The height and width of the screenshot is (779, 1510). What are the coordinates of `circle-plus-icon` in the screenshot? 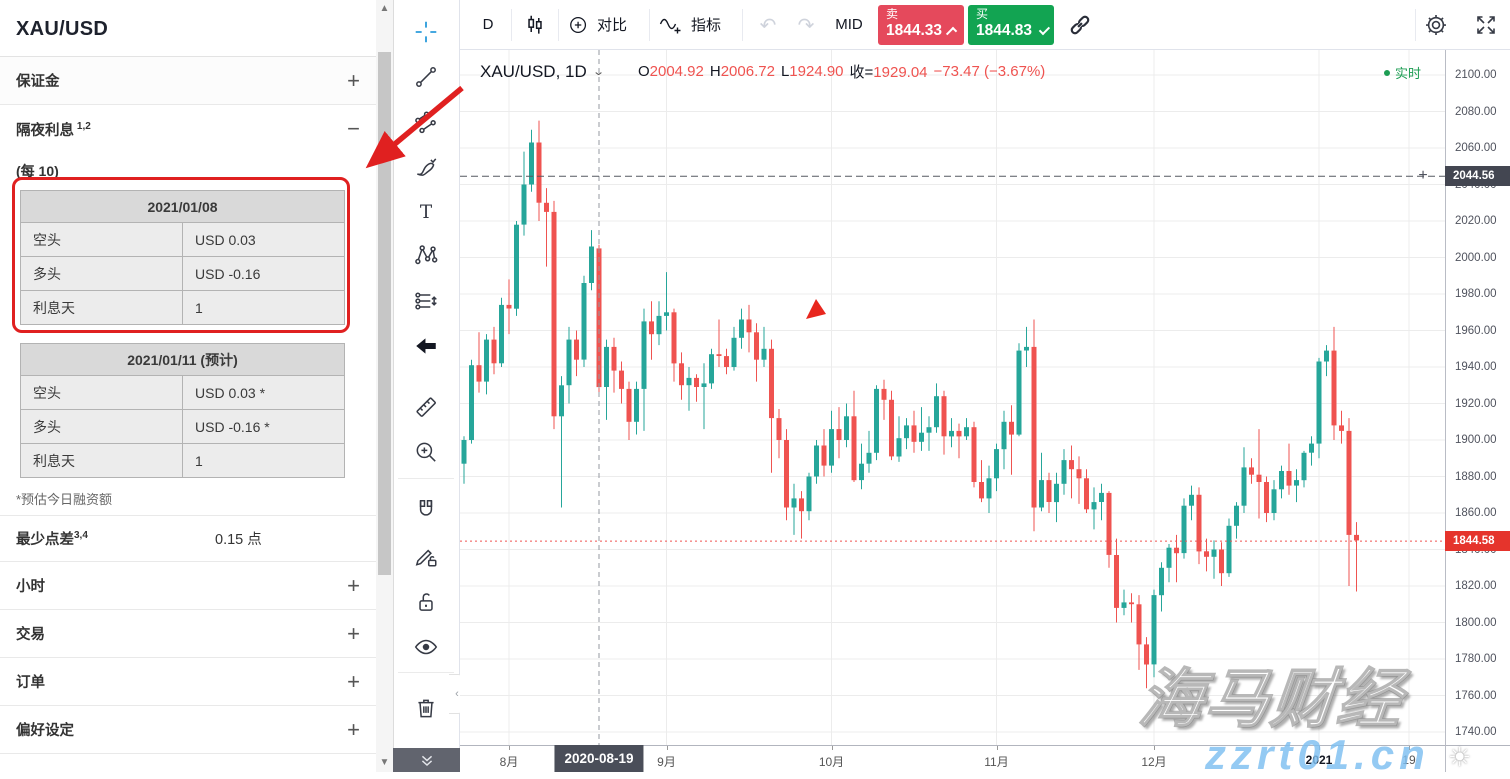 It's located at (578, 24).